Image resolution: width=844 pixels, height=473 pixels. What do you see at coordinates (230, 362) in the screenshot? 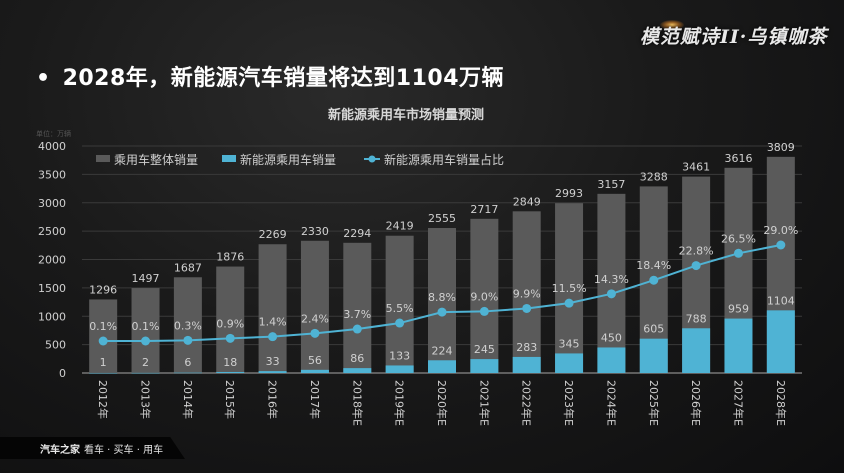
I see `bar-nev-label: 18` at bounding box center [230, 362].